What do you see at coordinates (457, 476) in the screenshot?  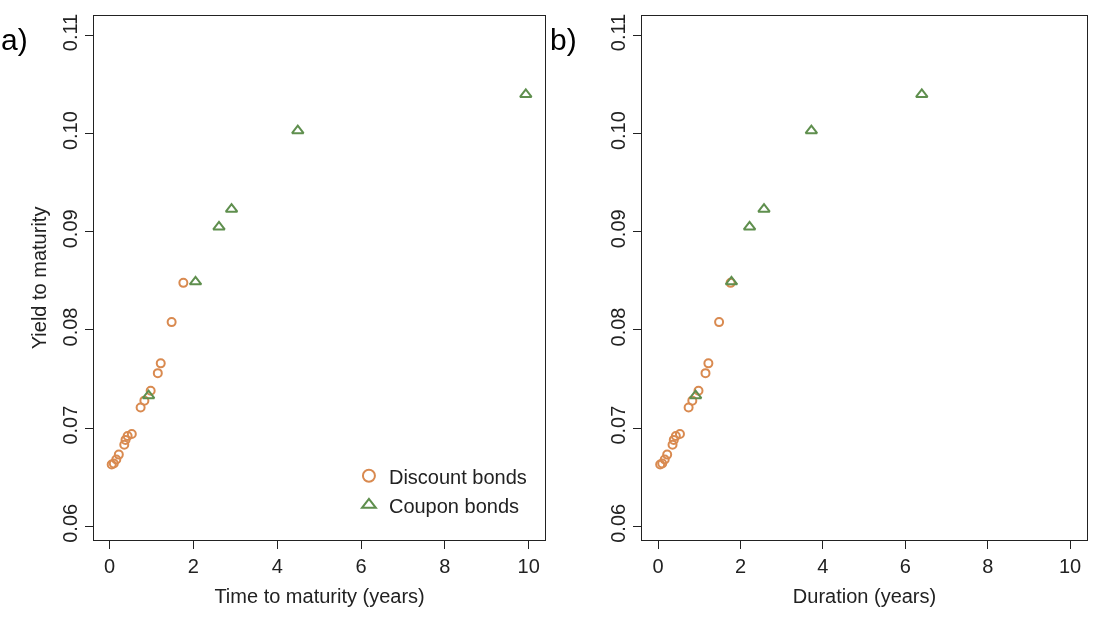 I see `legend-label: Discount bonds` at bounding box center [457, 476].